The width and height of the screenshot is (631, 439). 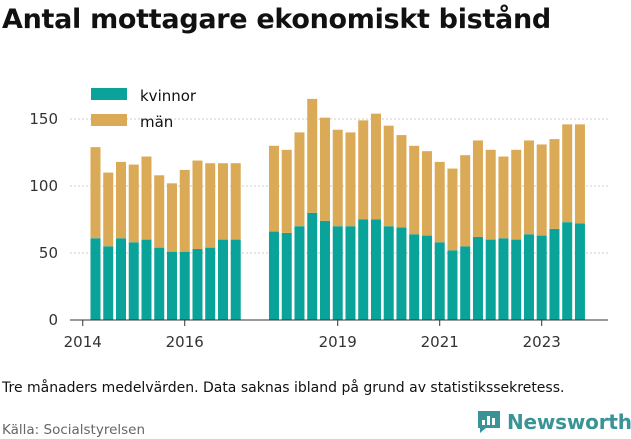 What do you see at coordinates (489, 422) in the screenshot?
I see `newsworthy-logo-icon` at bounding box center [489, 422].